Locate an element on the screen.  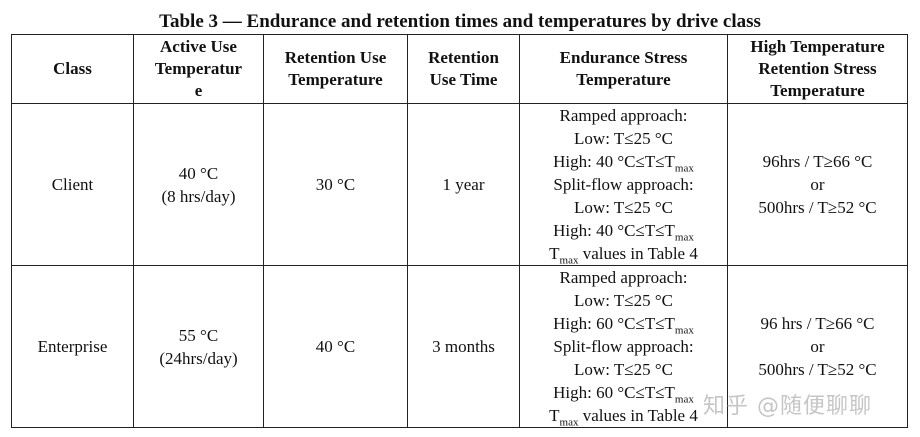
cell-active-use: 40 °C (8 hrs/day) is located at coordinates (198, 184).